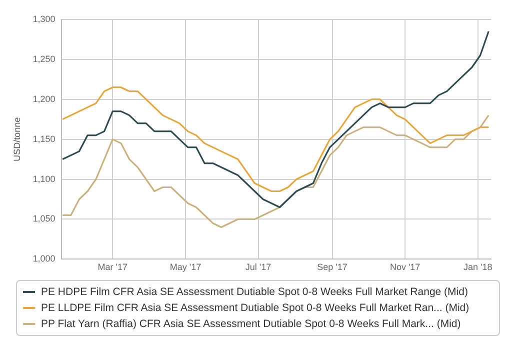 The width and height of the screenshot is (523, 354). I want to click on legend-label: PP Flat Yarn (Raffia) CFR Asia SE Assessment Dutiable Spot 0-8 Weeks Full Mark... (Mid), so click(251, 324).